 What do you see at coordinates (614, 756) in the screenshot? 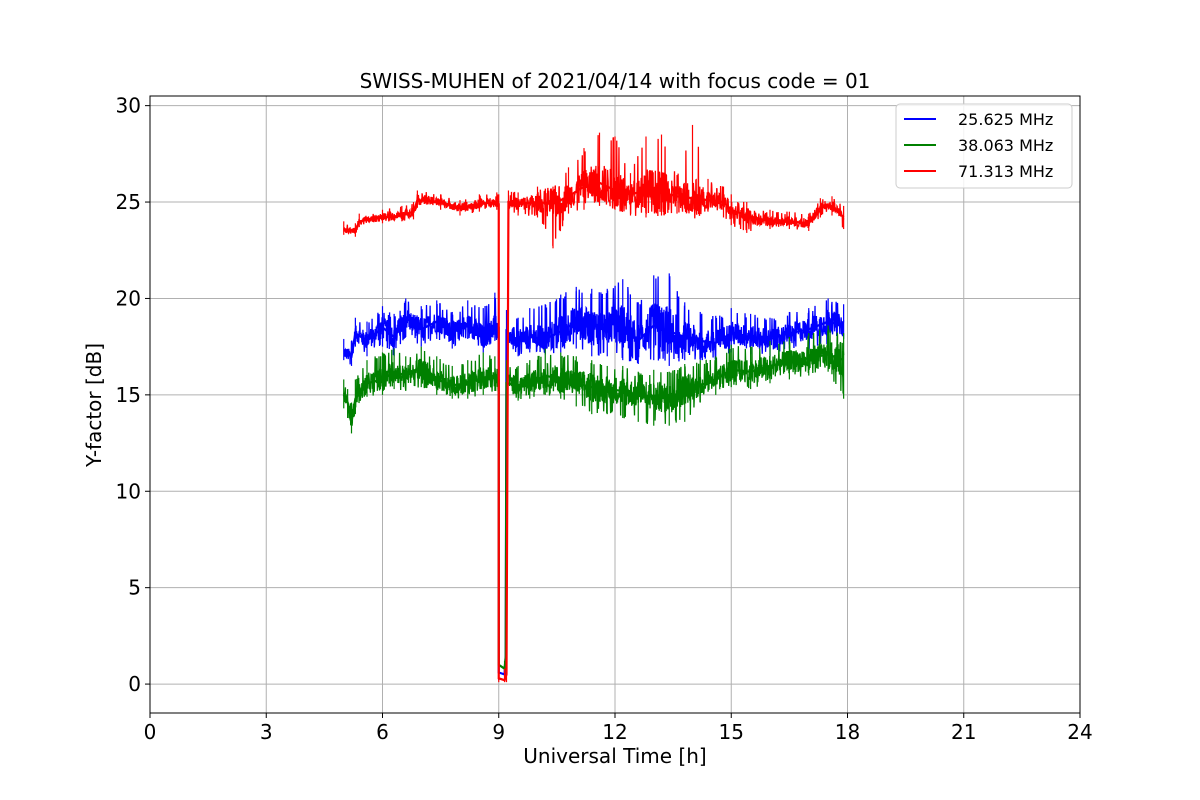
I see `x-axis-label: Universal Time [h]` at bounding box center [614, 756].